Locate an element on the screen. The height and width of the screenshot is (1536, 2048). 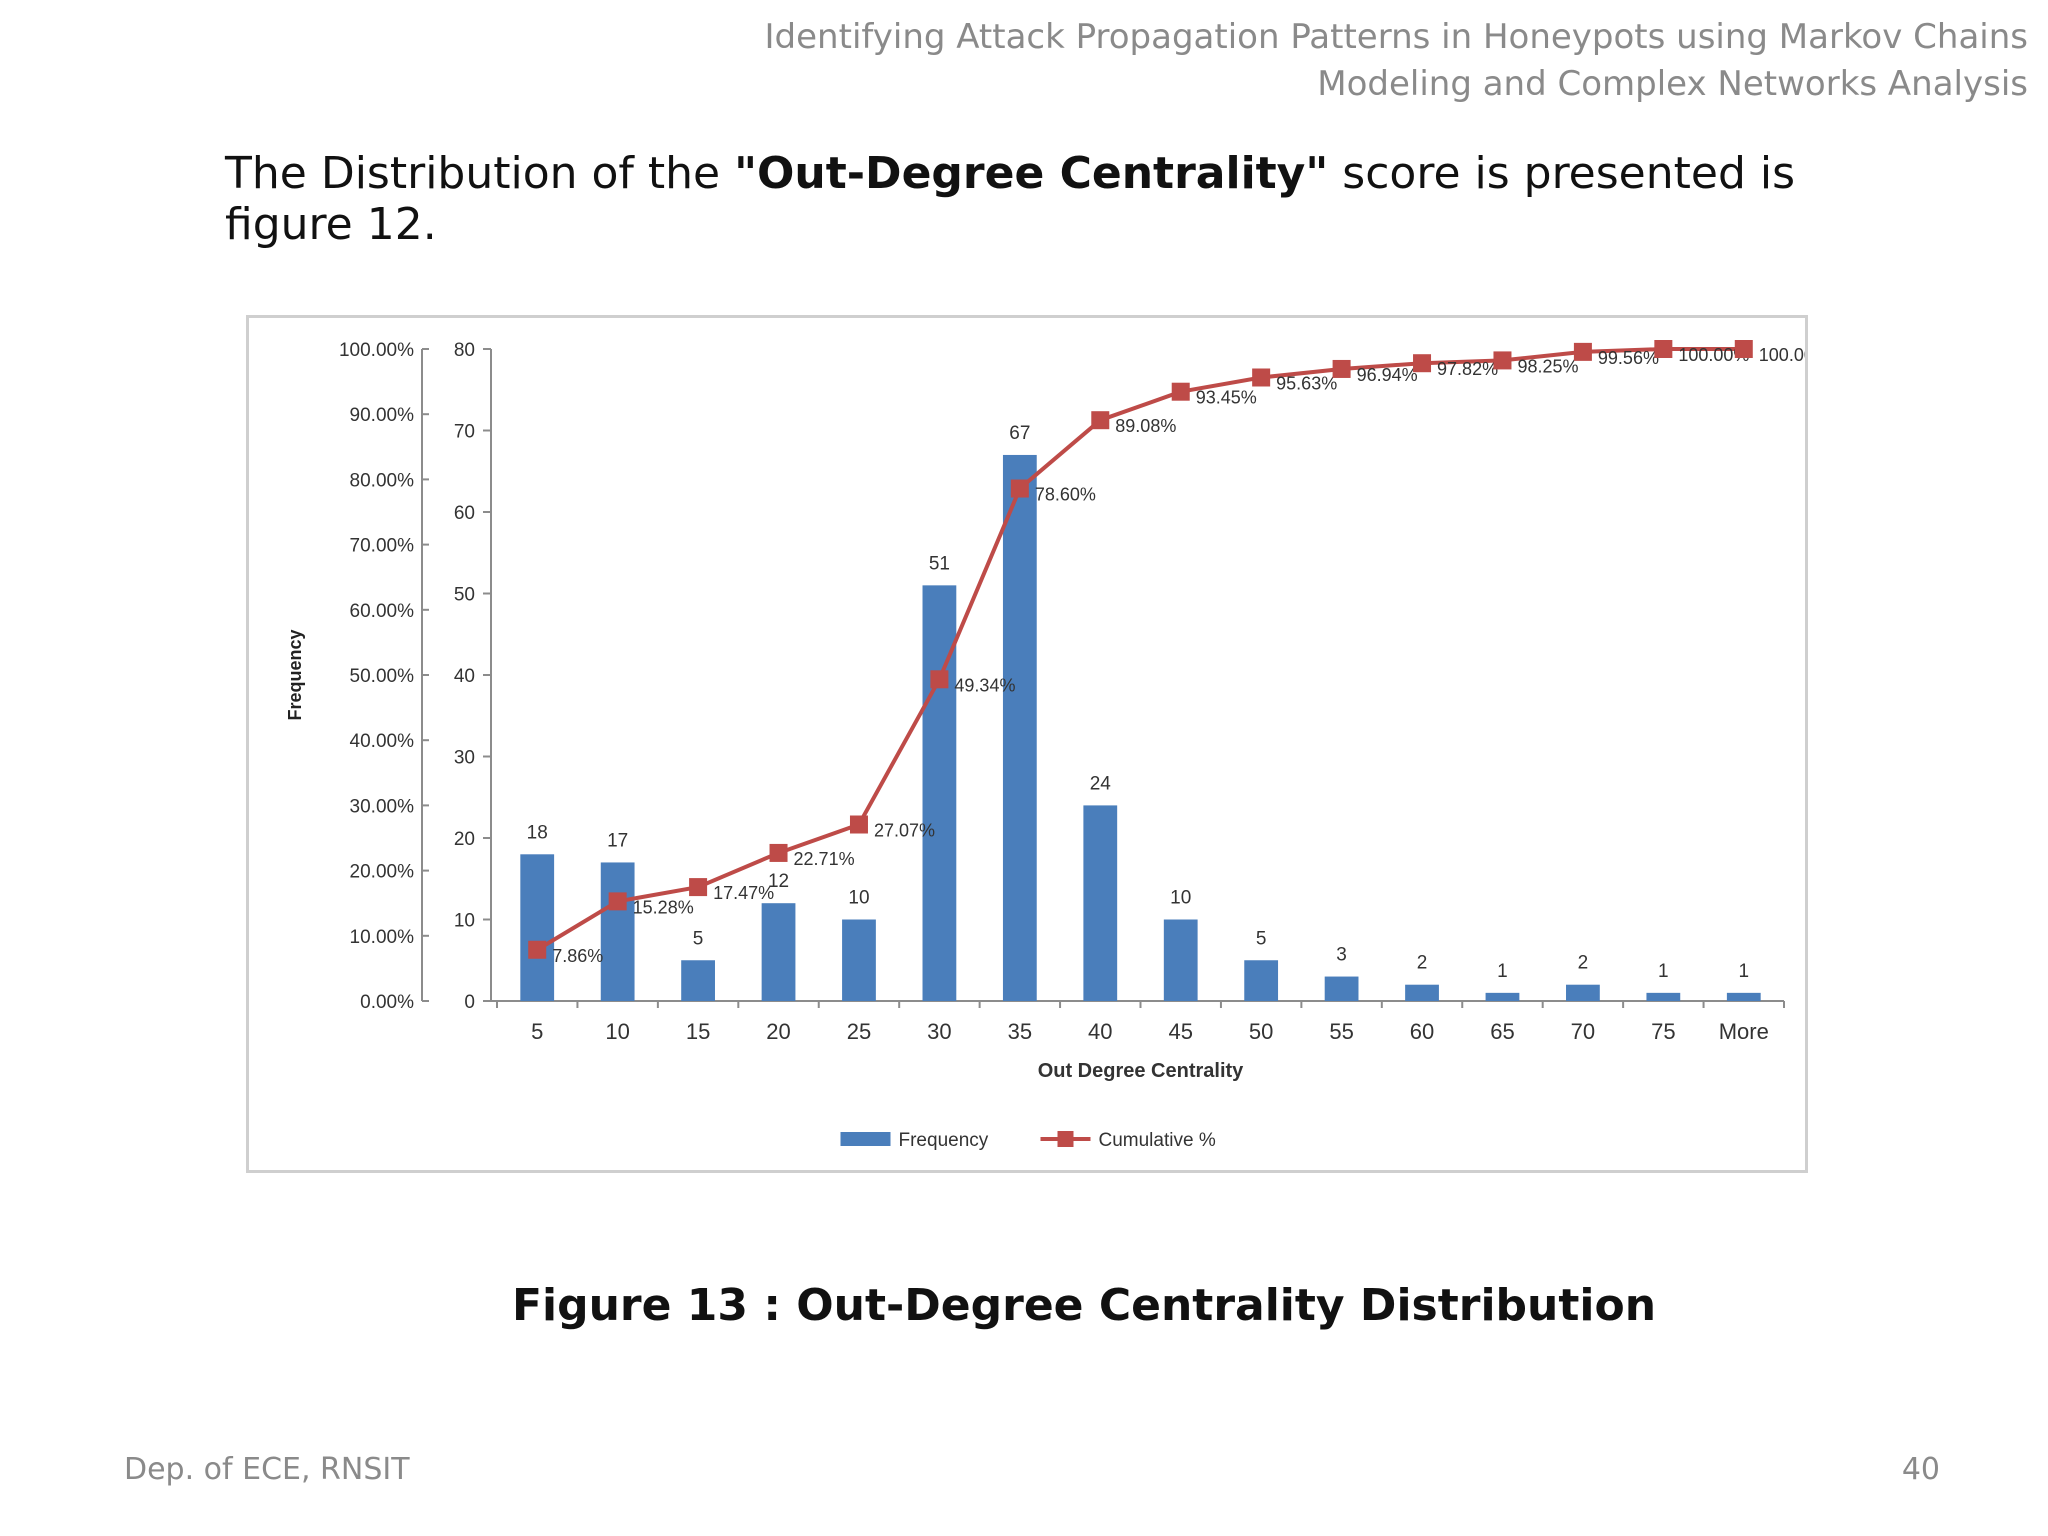
page-number: 40 is located at coordinates (1920, 1469).